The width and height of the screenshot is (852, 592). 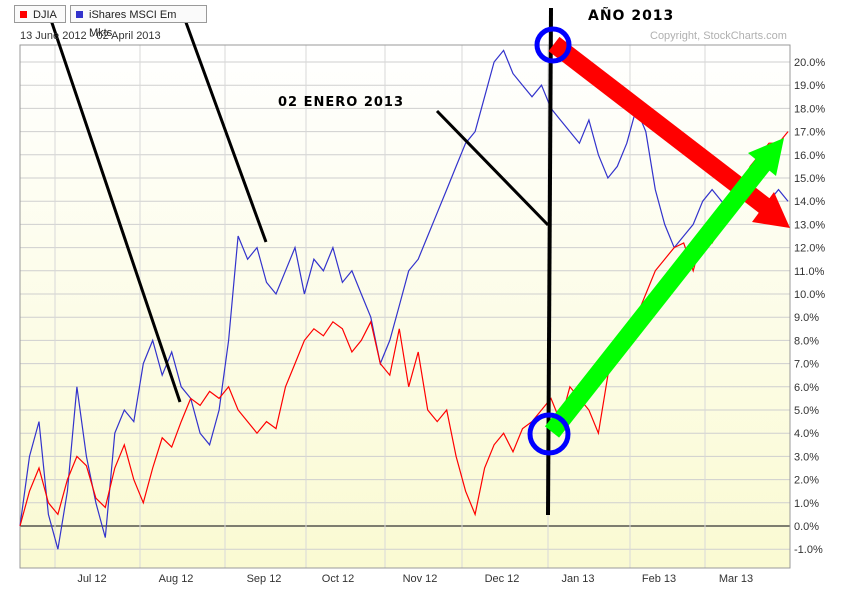 What do you see at coordinates (806, 411) in the screenshot?
I see `y-tick-label: 5.0%` at bounding box center [806, 411].